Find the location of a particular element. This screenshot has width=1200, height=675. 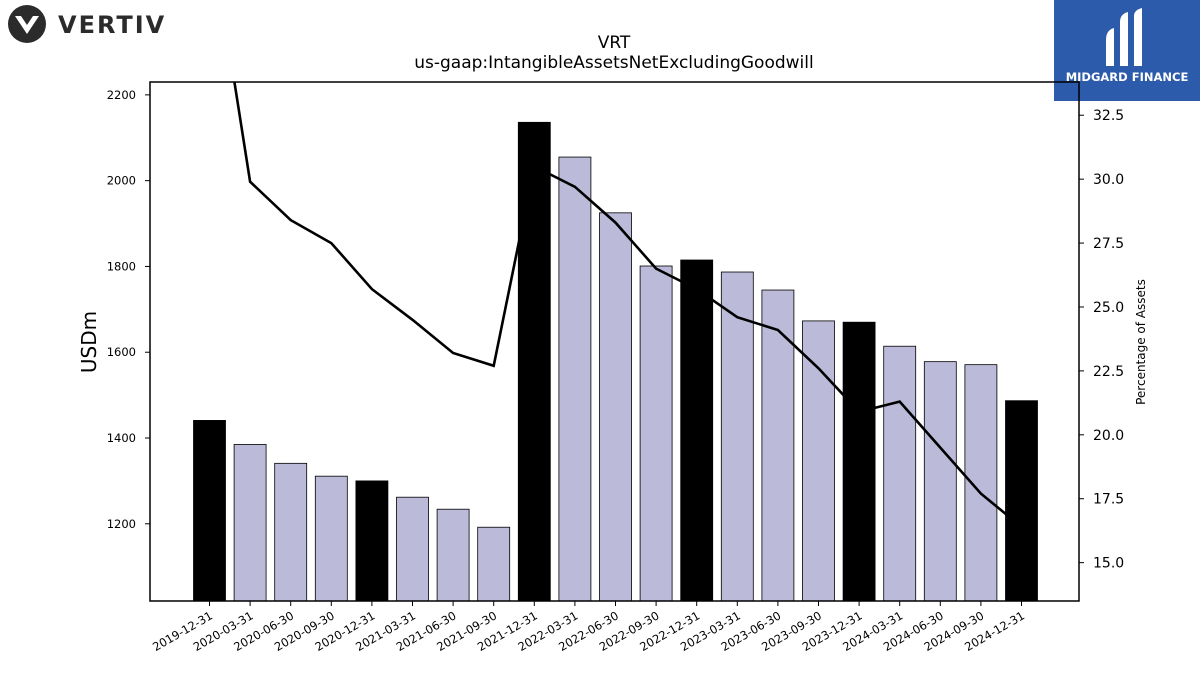

y2-tick-label: 25.0 is located at coordinates (1108, 308).